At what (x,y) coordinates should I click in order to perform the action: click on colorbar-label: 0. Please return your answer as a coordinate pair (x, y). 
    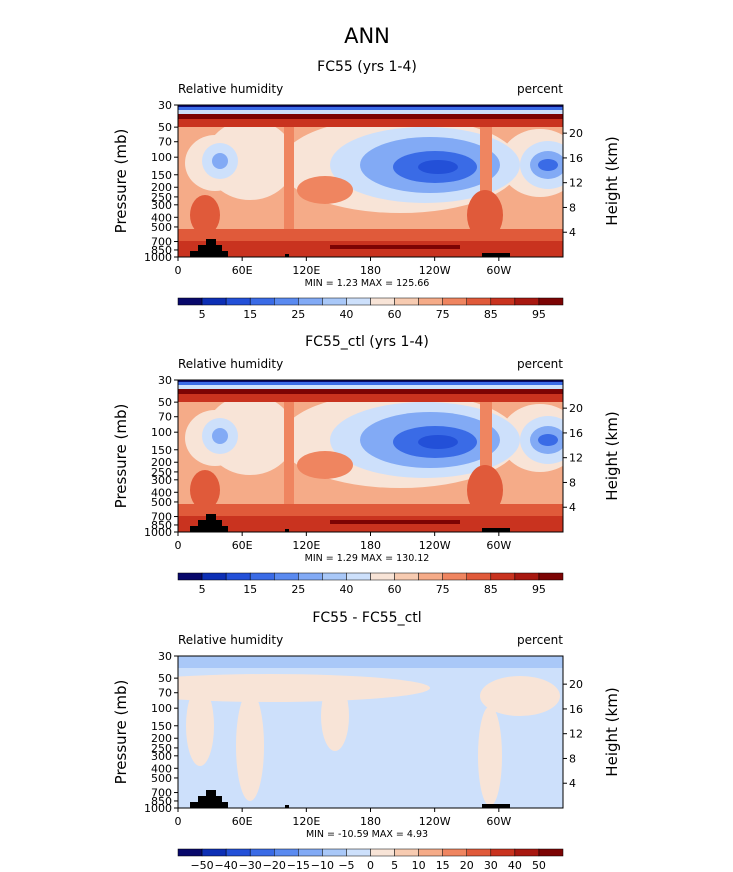
    Looking at the image, I should click on (370, 865).